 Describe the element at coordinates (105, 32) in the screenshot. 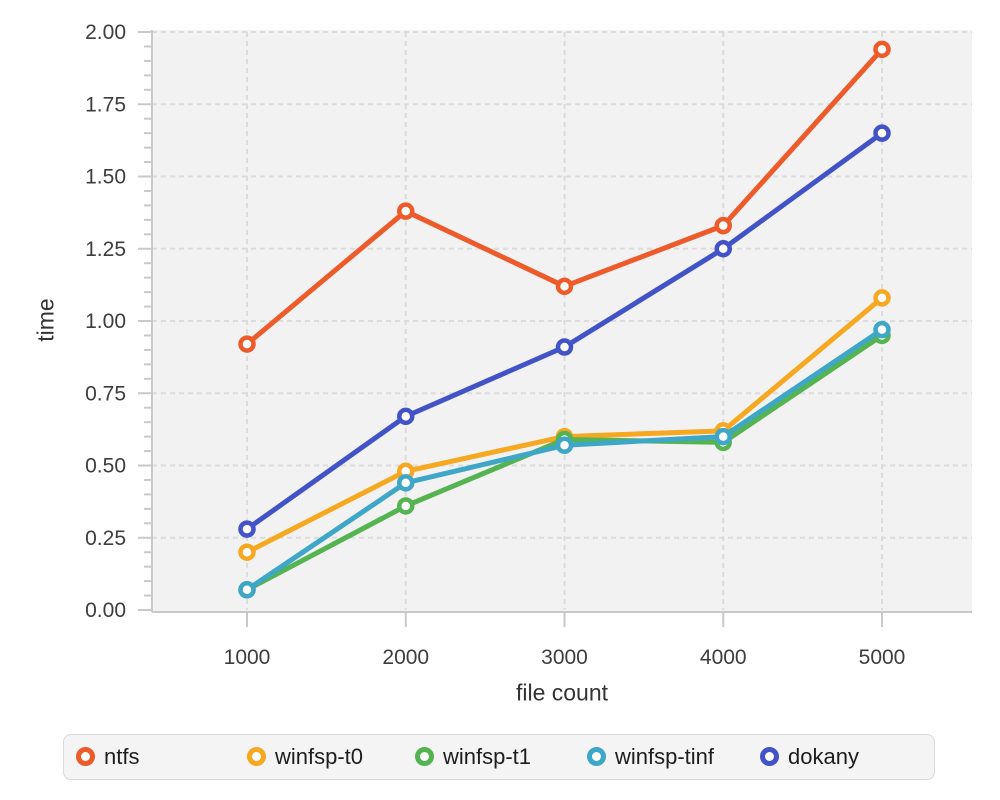

I see `y-tick-label: 2.00` at that location.